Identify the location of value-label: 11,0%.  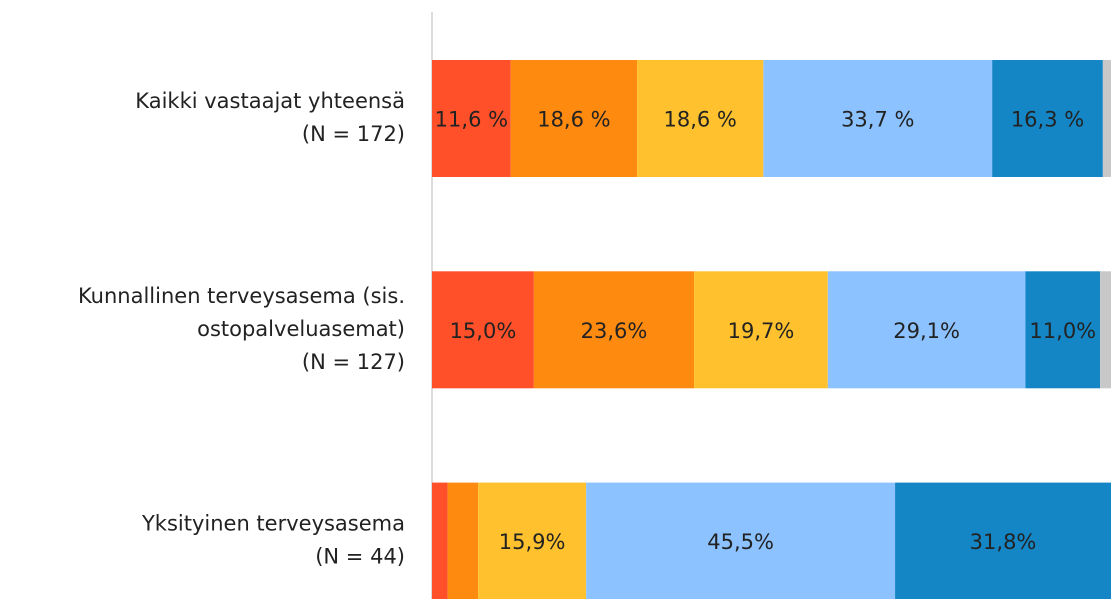
(1062, 331).